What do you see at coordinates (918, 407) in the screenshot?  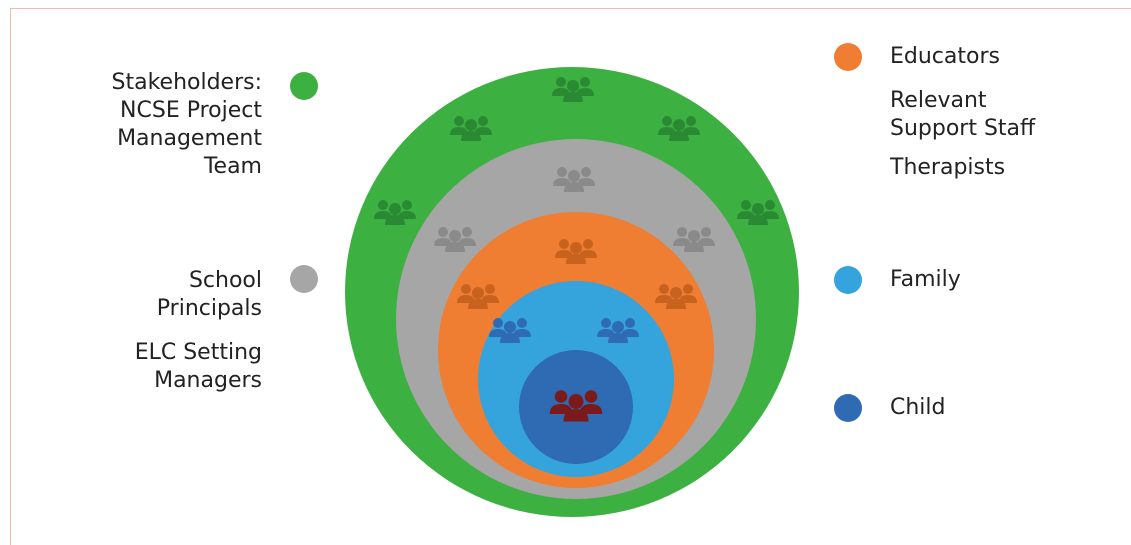 I see `child-label: Child` at bounding box center [918, 407].